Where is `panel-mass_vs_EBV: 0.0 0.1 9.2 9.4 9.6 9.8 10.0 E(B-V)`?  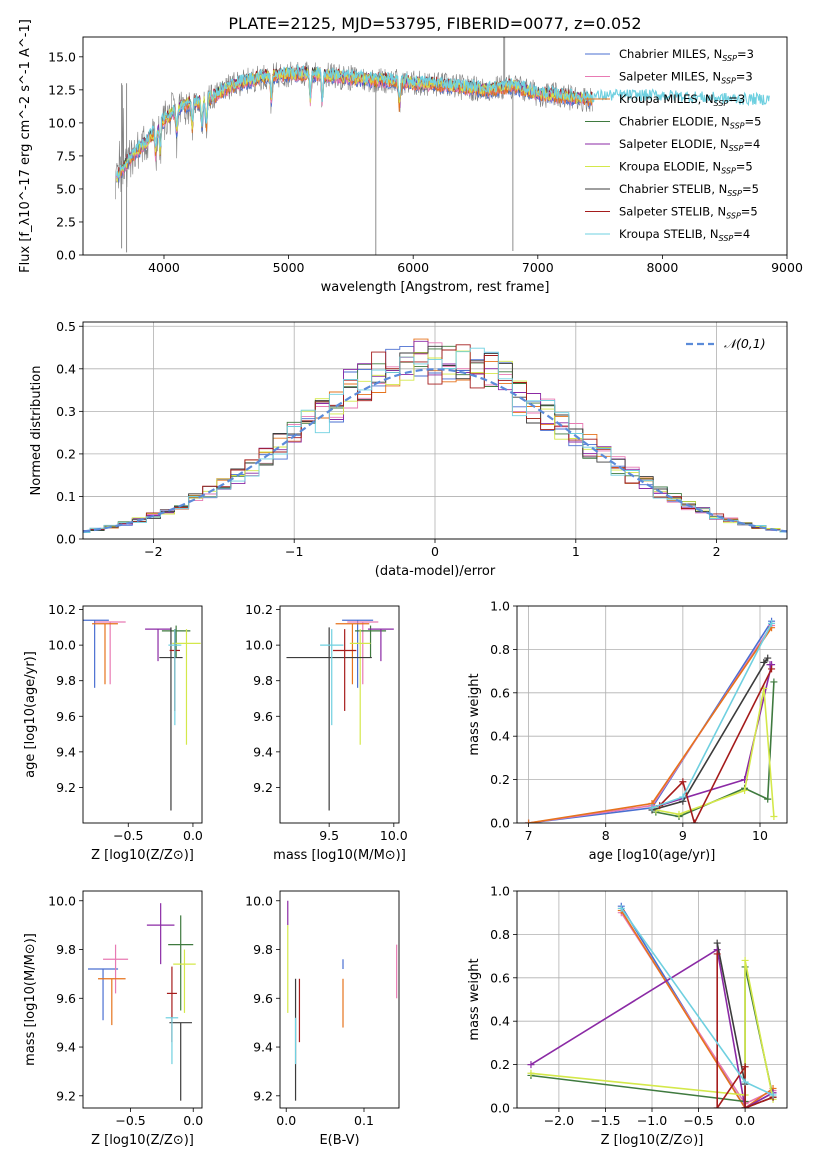 panel-mass_vs_EBV: 0.0 0.1 9.2 9.4 9.6 9.8 10.0 E(B-V) is located at coordinates (322, 1019).